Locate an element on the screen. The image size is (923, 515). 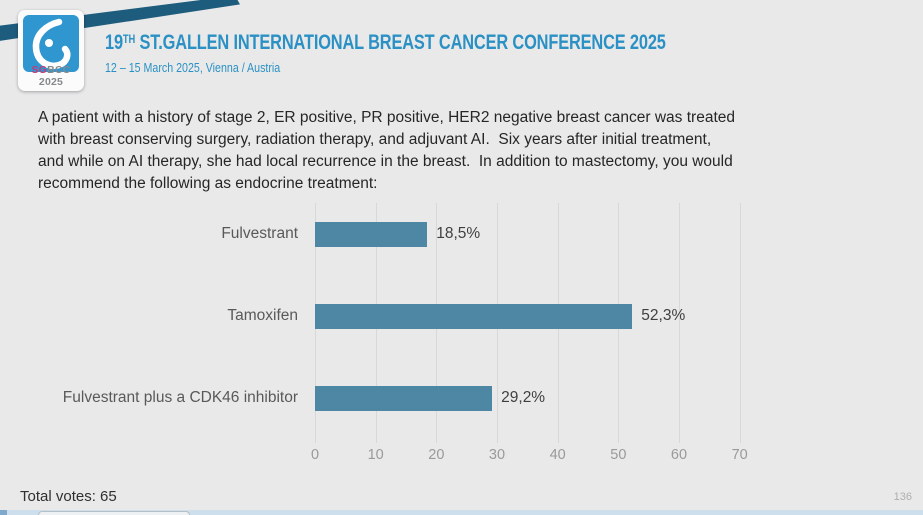
x-axis-tick-label: 60 is located at coordinates (679, 455).